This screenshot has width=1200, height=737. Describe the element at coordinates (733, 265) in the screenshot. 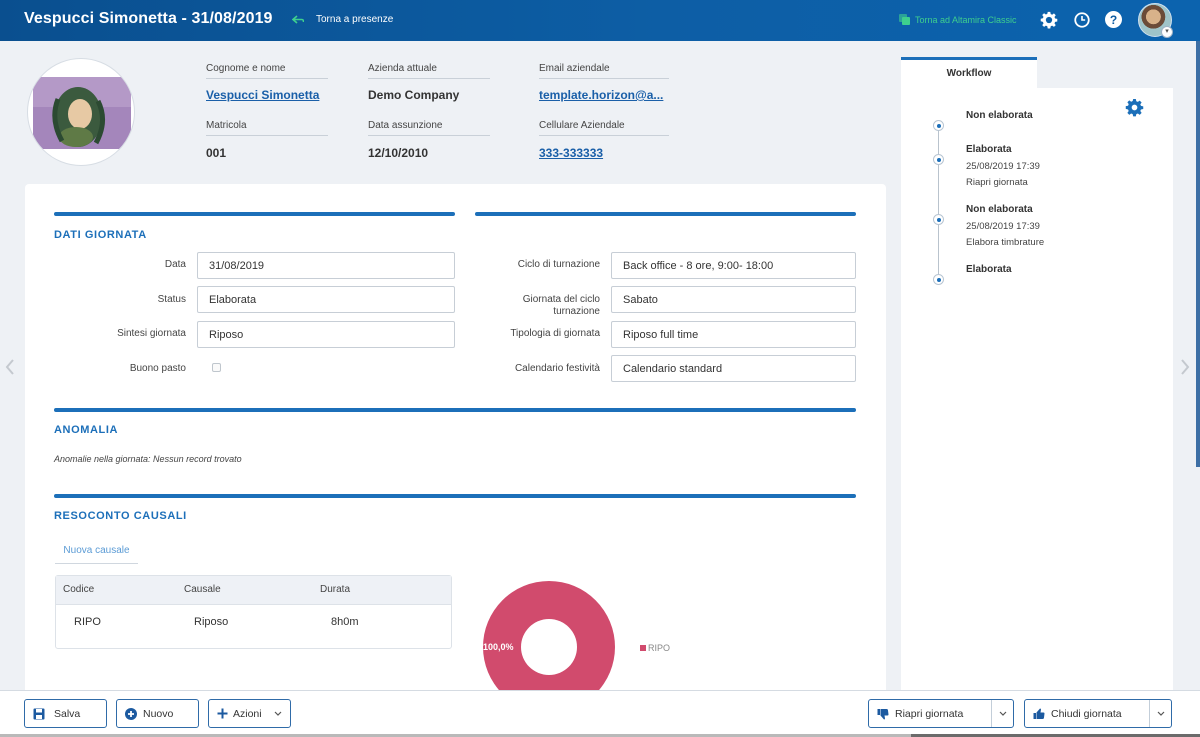

I see `ciclo-field: Back office - 8 ore, 9:00- 18:00` at that location.